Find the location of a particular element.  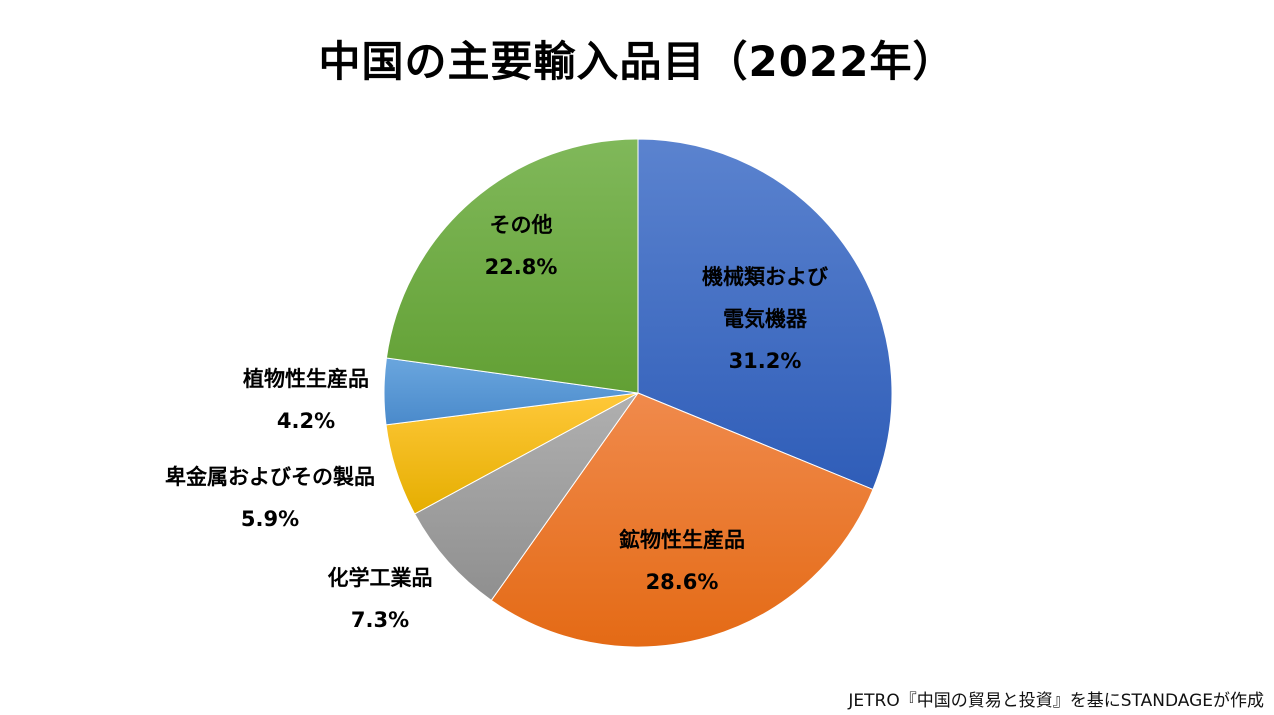

label-value: 22.8% is located at coordinates (521, 267).